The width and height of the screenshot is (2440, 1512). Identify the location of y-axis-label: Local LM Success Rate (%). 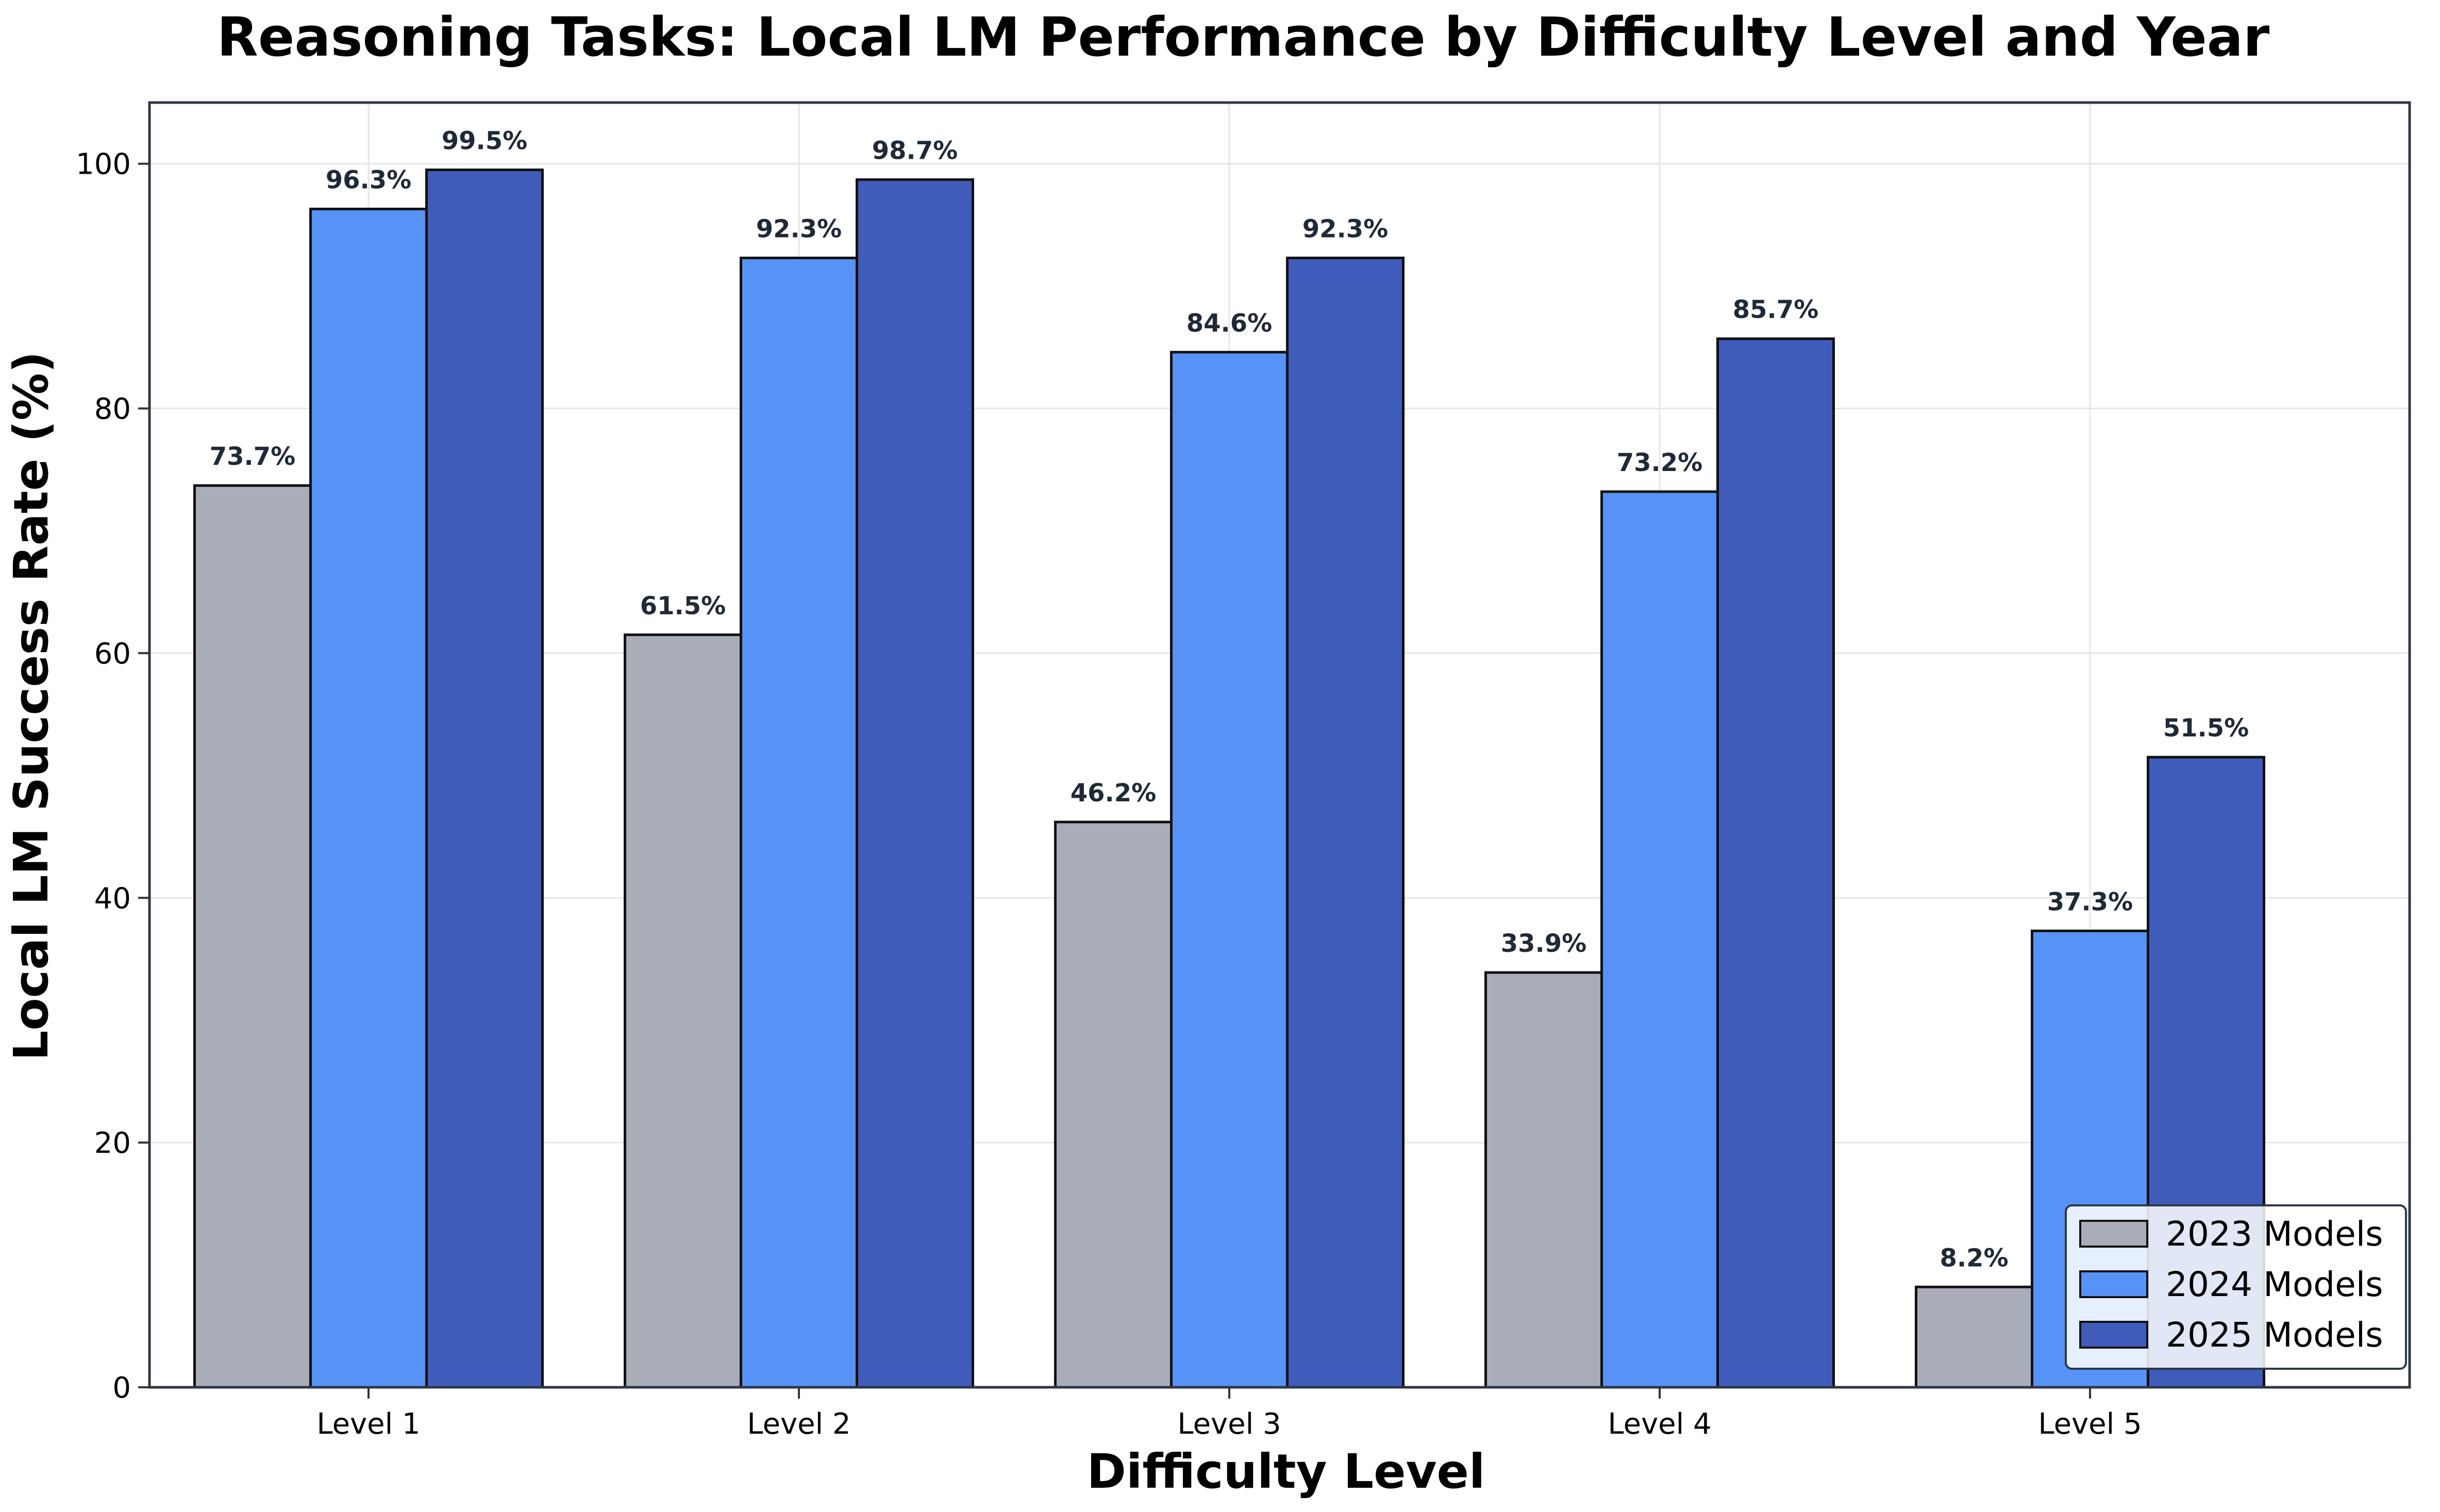
(32, 706).